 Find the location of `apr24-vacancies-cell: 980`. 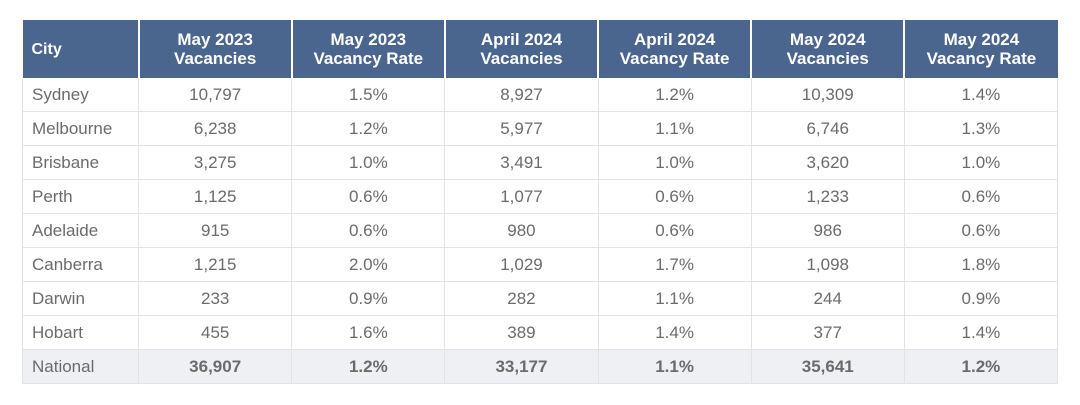

apr24-vacancies-cell: 980 is located at coordinates (521, 230).